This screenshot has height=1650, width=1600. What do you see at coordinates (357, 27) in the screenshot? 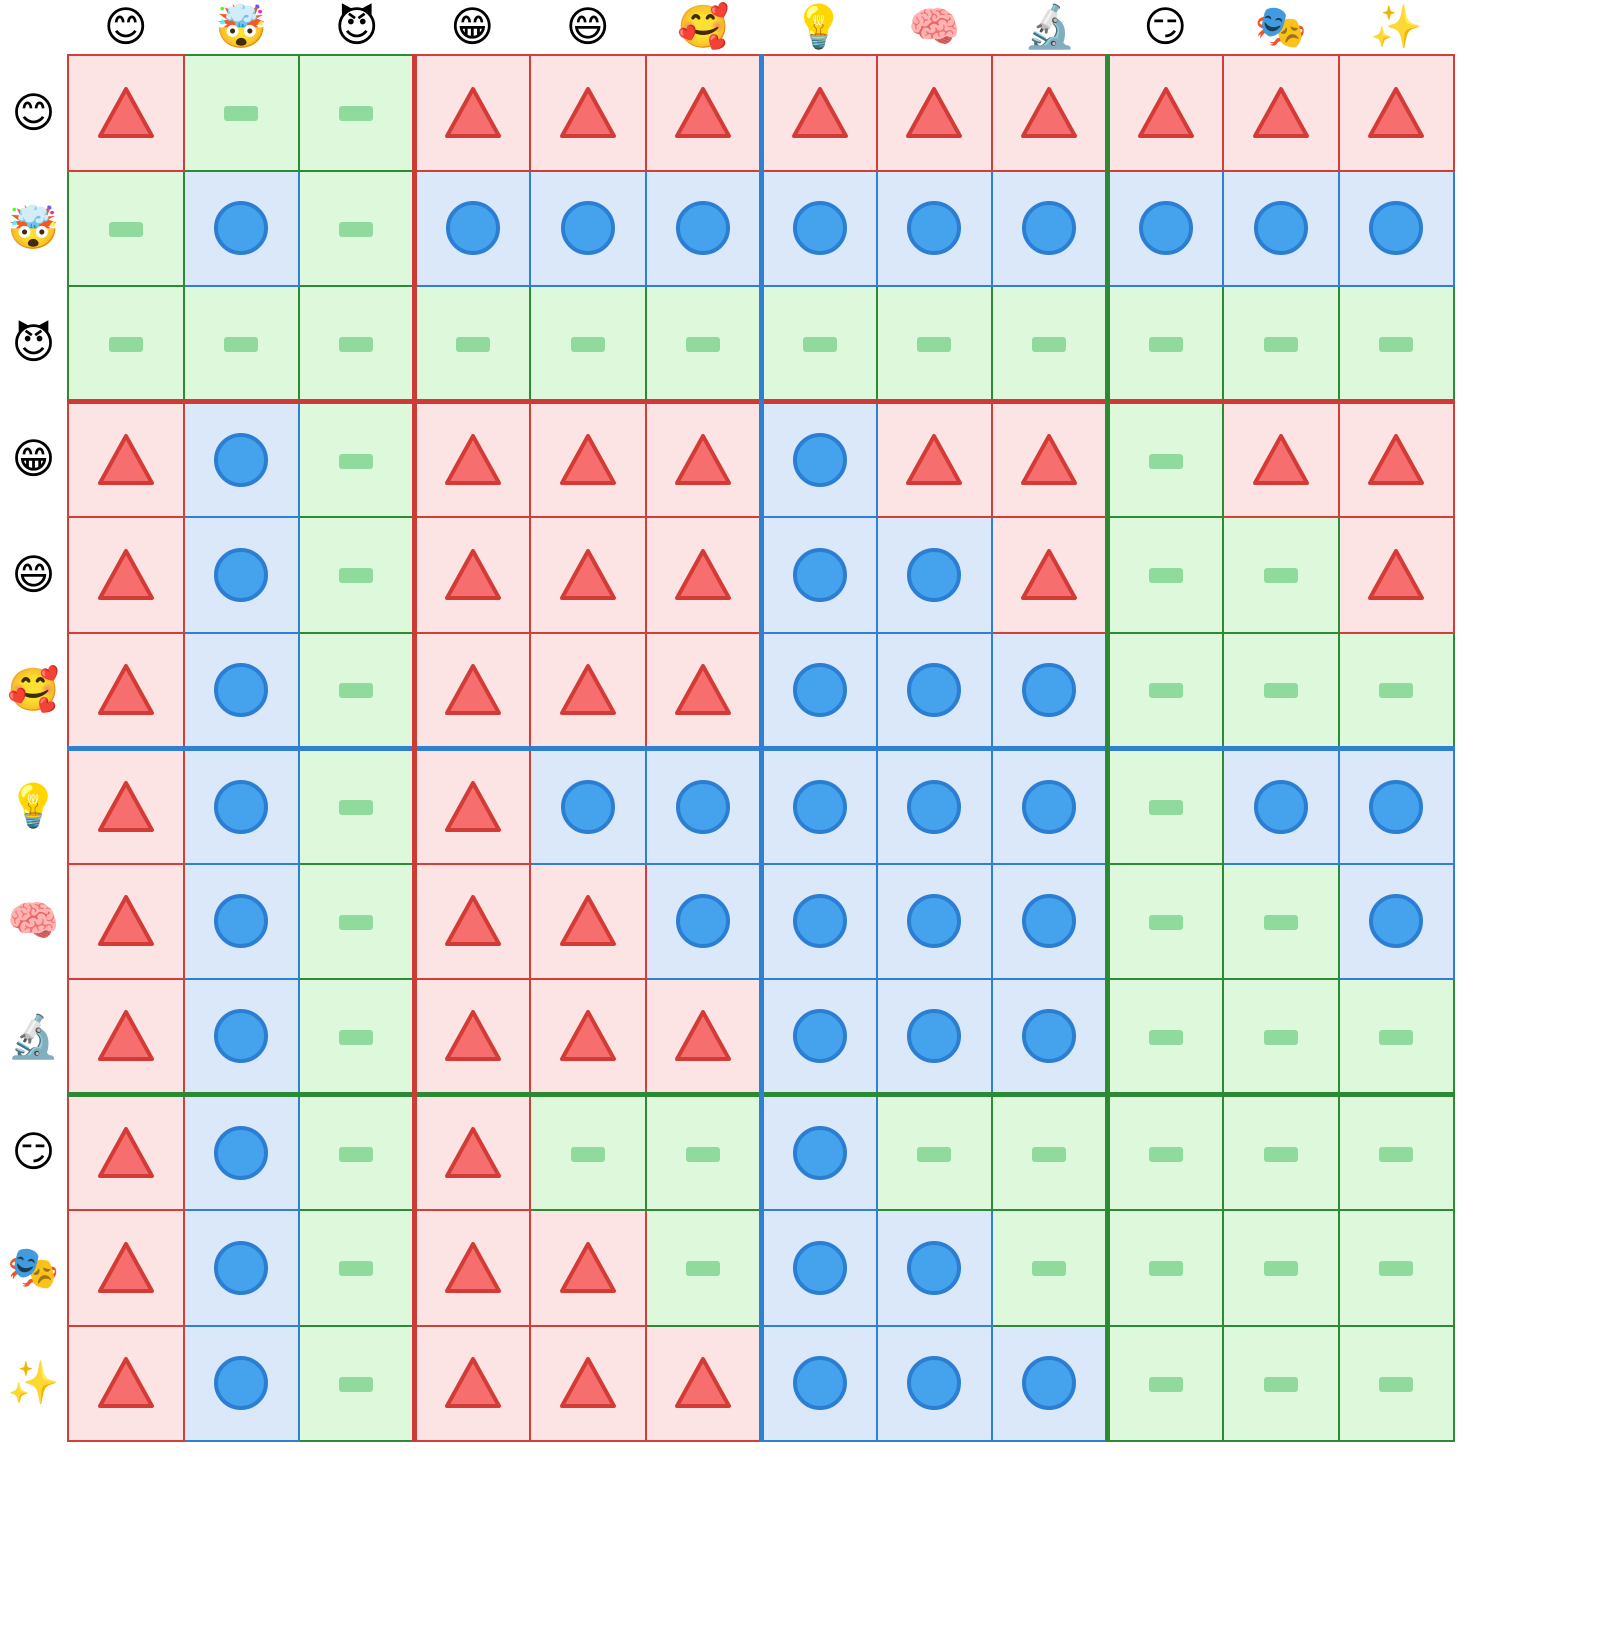
I see `column-header-smiling-face-with-horns: 😈` at bounding box center [357, 27].